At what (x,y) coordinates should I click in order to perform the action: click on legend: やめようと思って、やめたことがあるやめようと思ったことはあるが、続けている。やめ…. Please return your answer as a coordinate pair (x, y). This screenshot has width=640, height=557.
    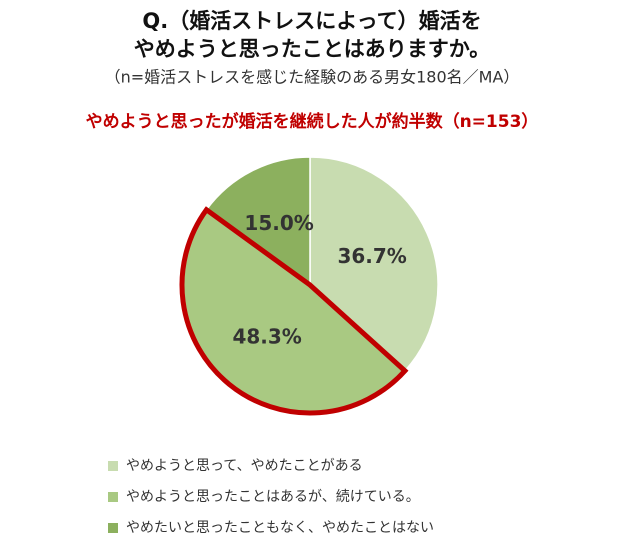
    Looking at the image, I should click on (271, 497).